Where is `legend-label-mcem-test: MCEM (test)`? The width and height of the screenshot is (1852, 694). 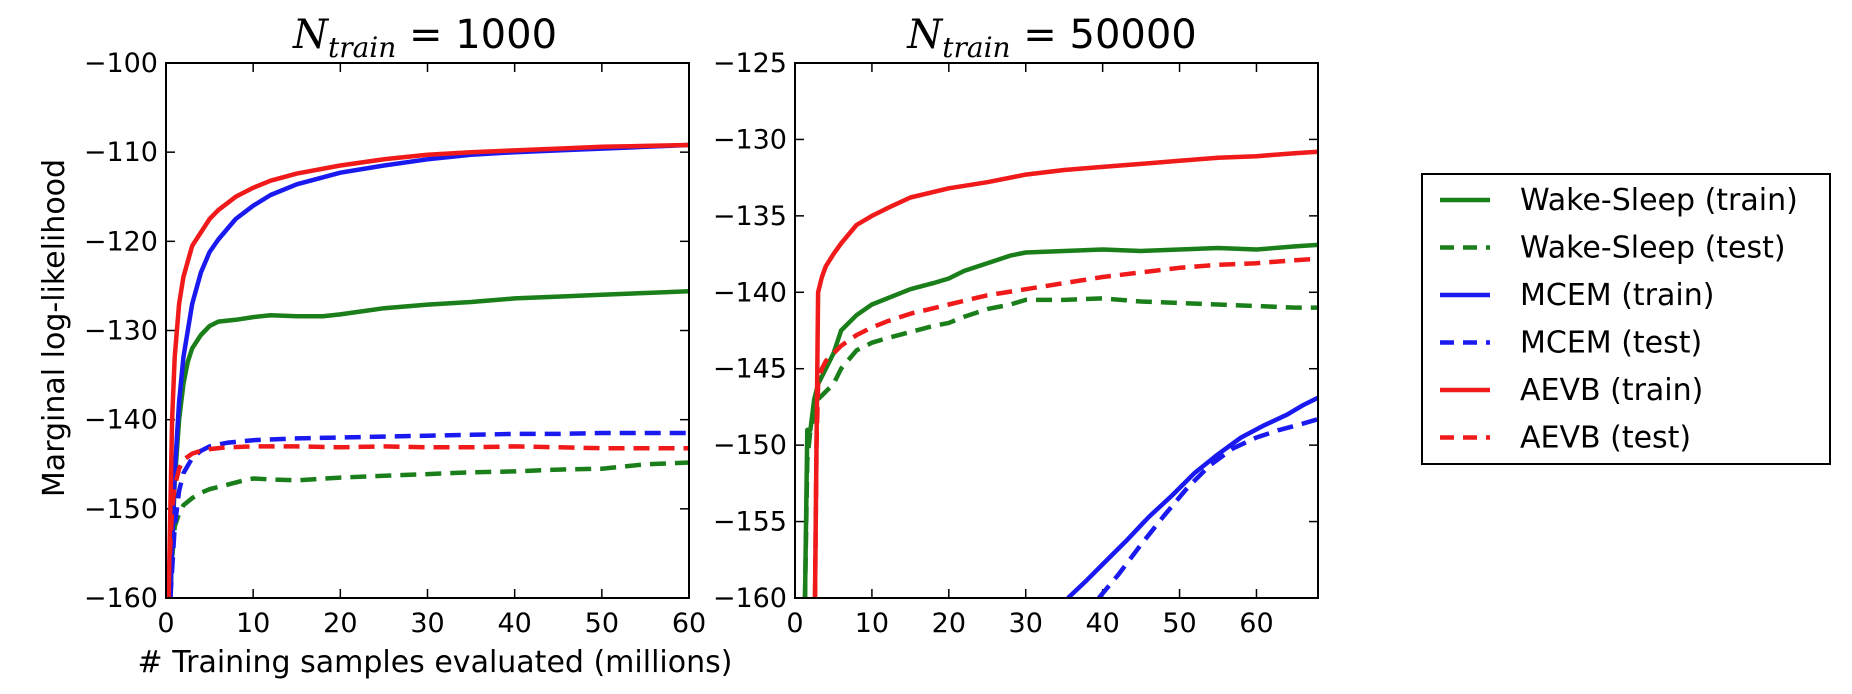 legend-label-mcem-test: MCEM (test) is located at coordinates (1611, 343).